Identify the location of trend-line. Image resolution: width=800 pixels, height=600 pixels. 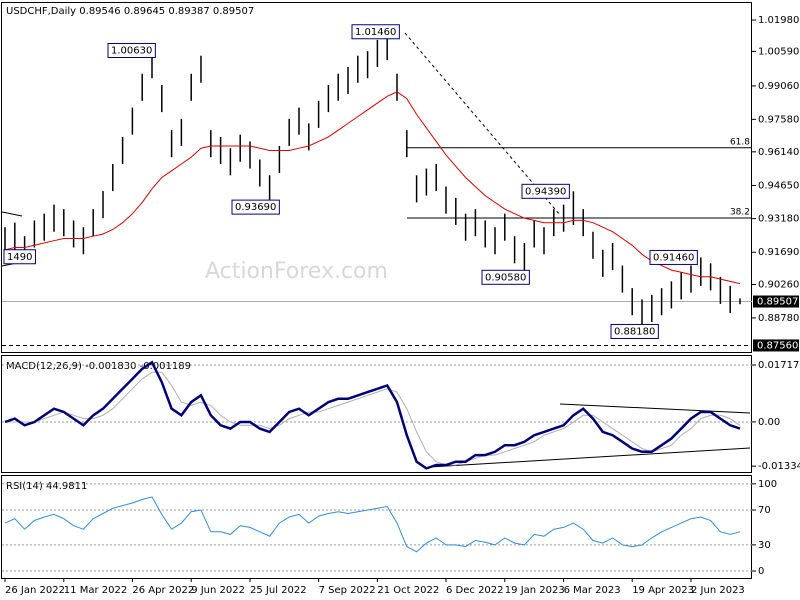
(12, 214).